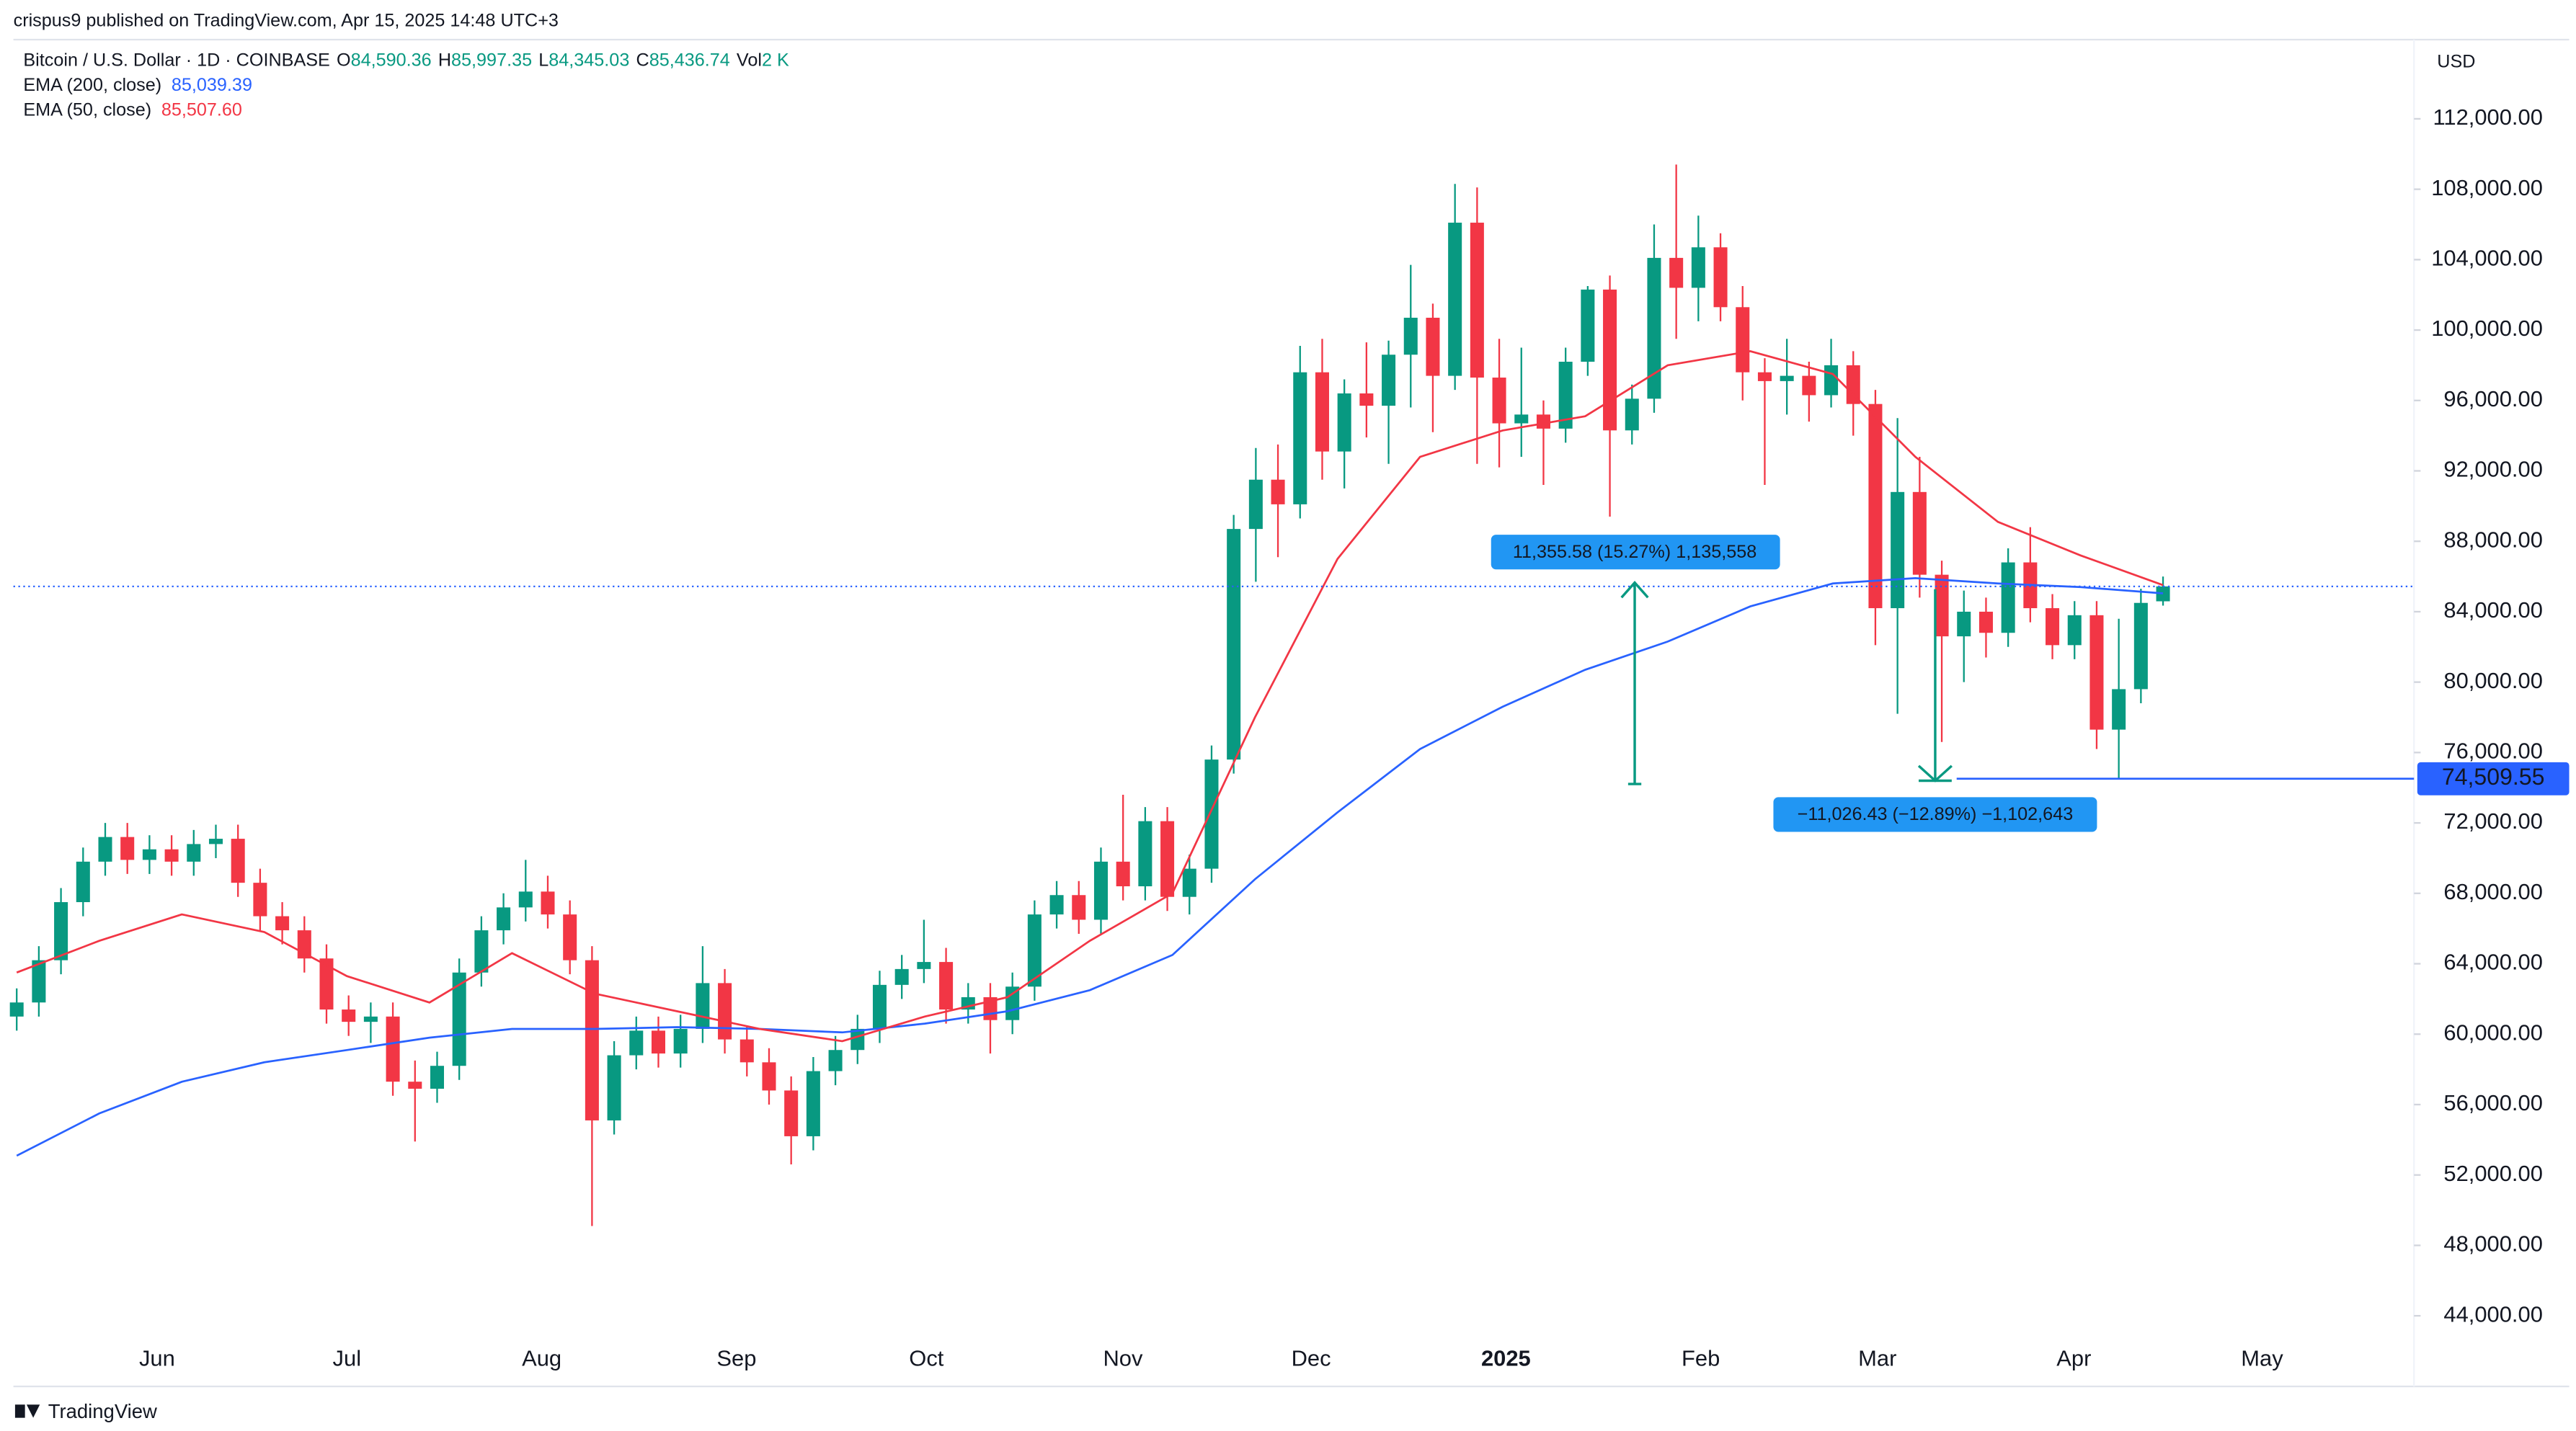  I want to click on x-tick-label: Dec, so click(1311, 1359).